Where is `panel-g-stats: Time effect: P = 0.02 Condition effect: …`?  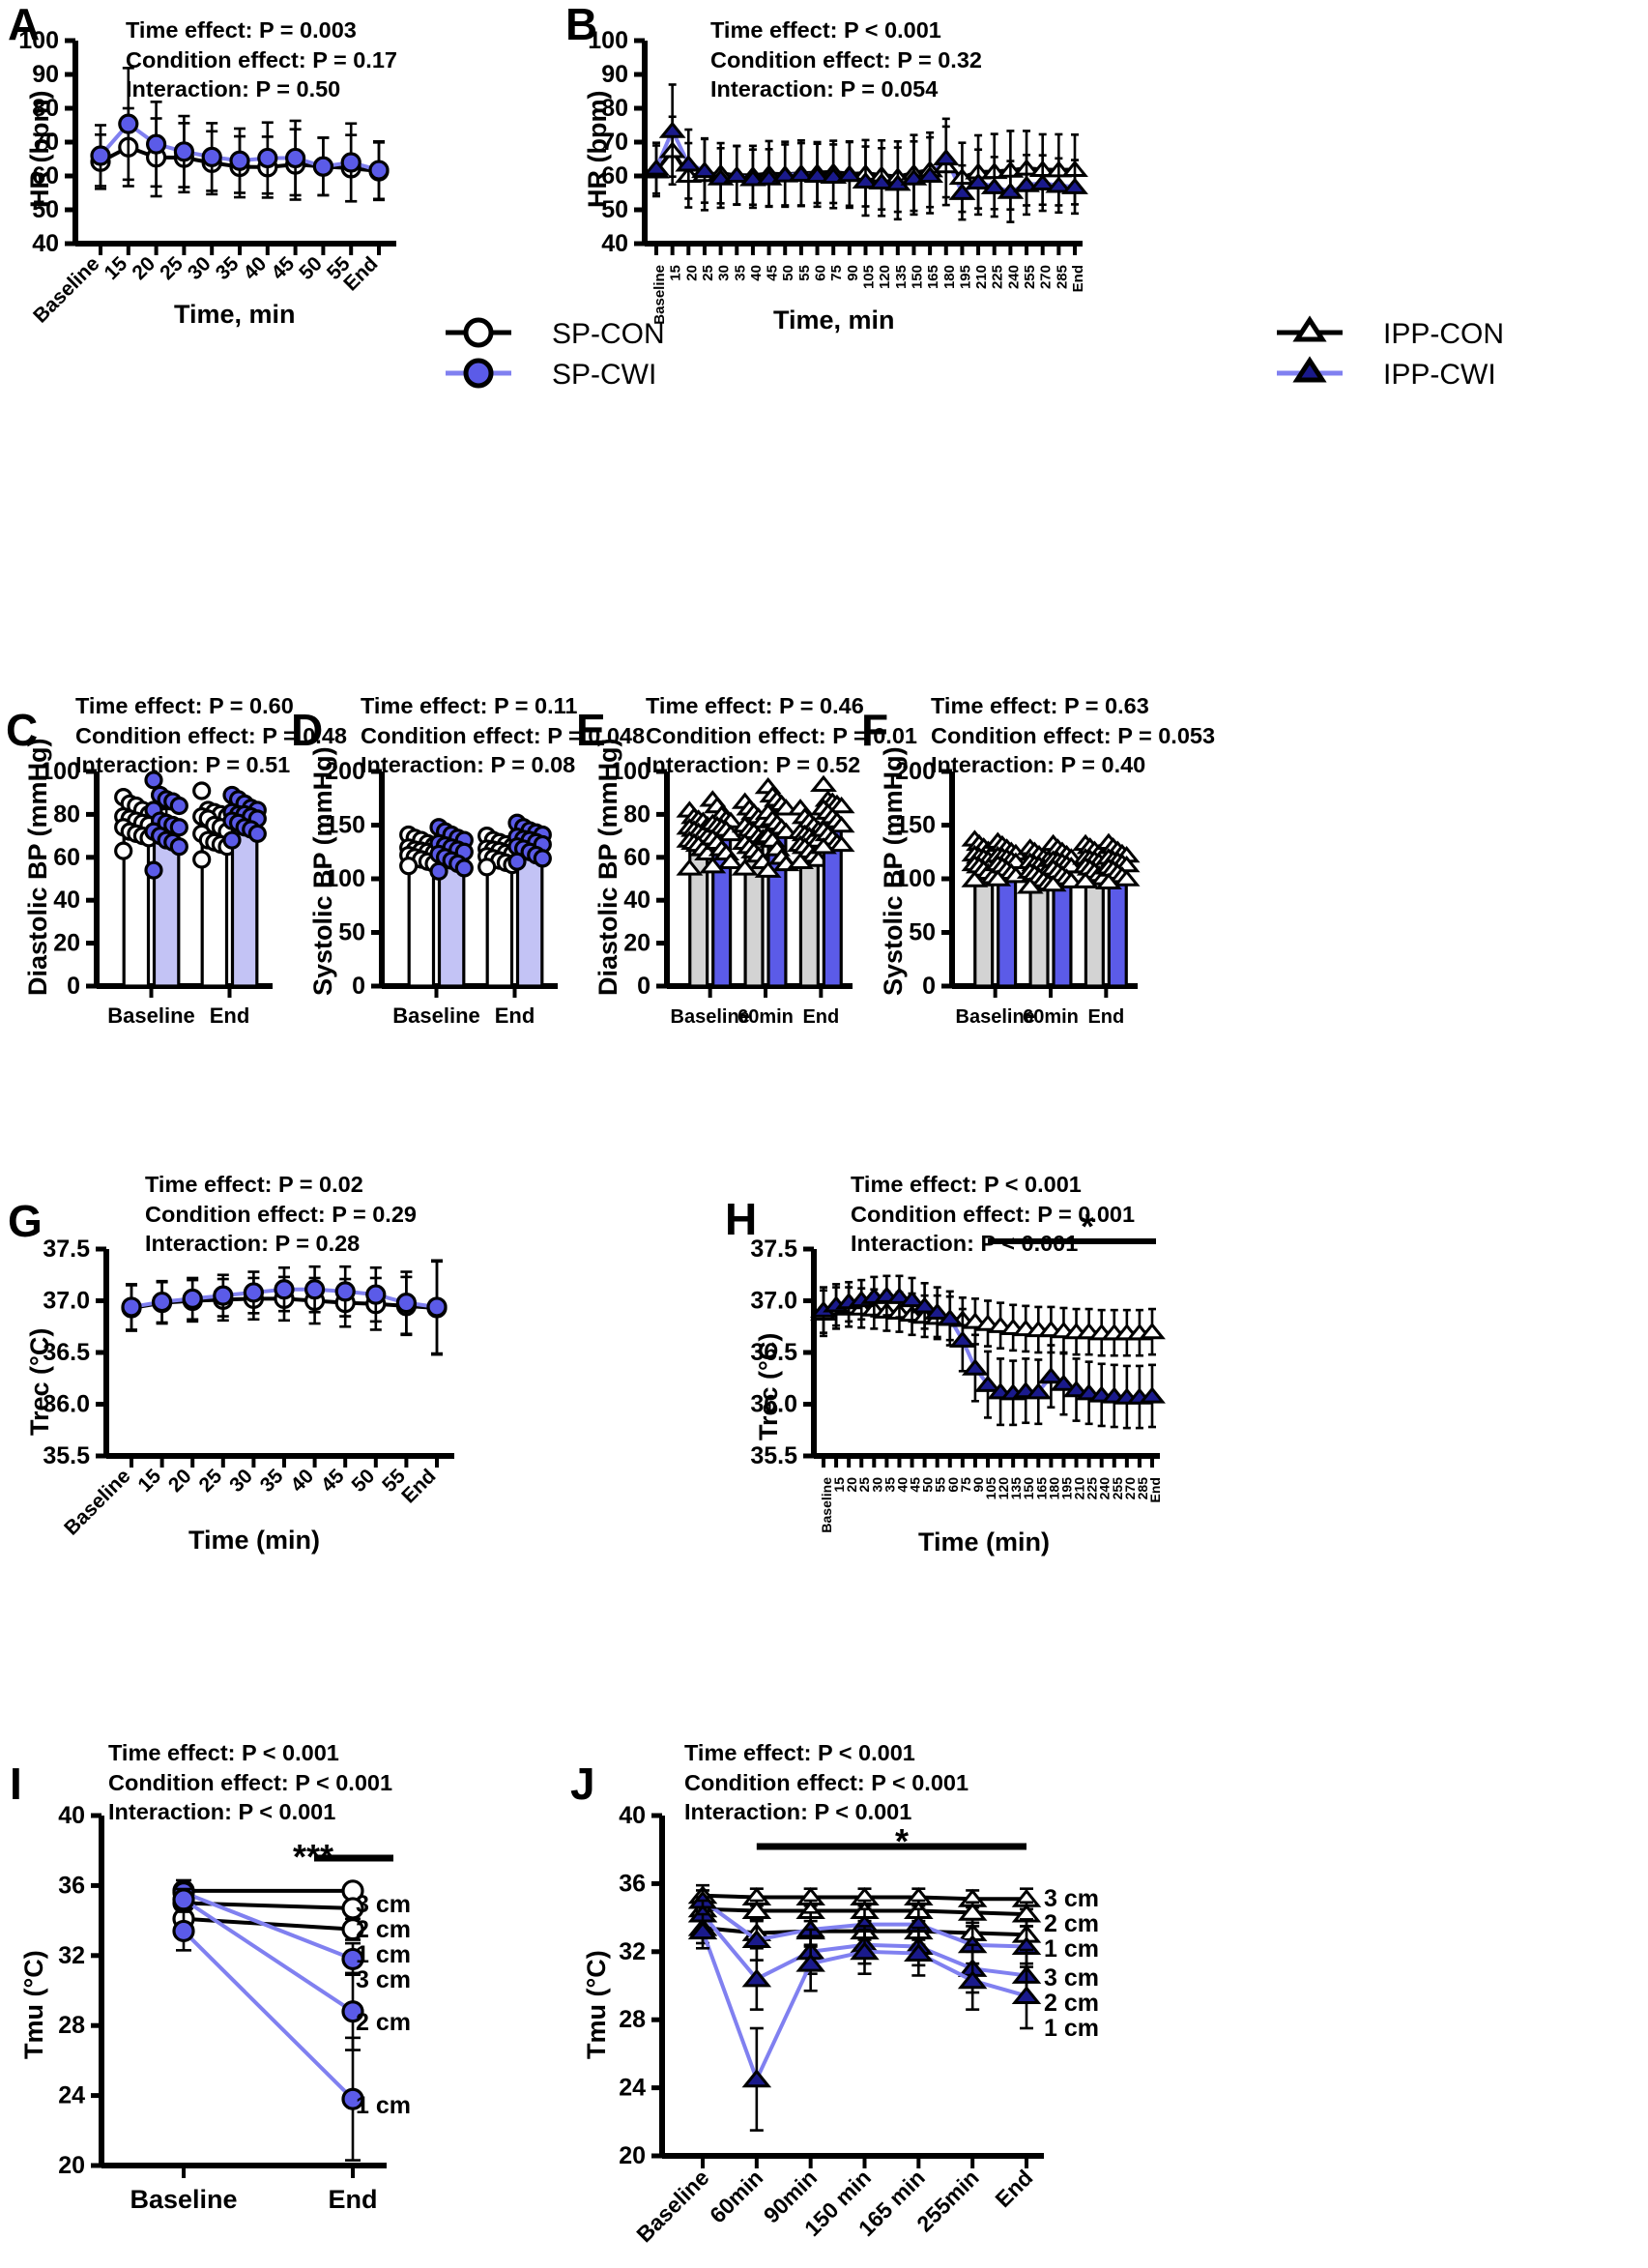
panel-g-stats: Time effect: P = 0.02 Condition effect: … is located at coordinates (281, 1214).